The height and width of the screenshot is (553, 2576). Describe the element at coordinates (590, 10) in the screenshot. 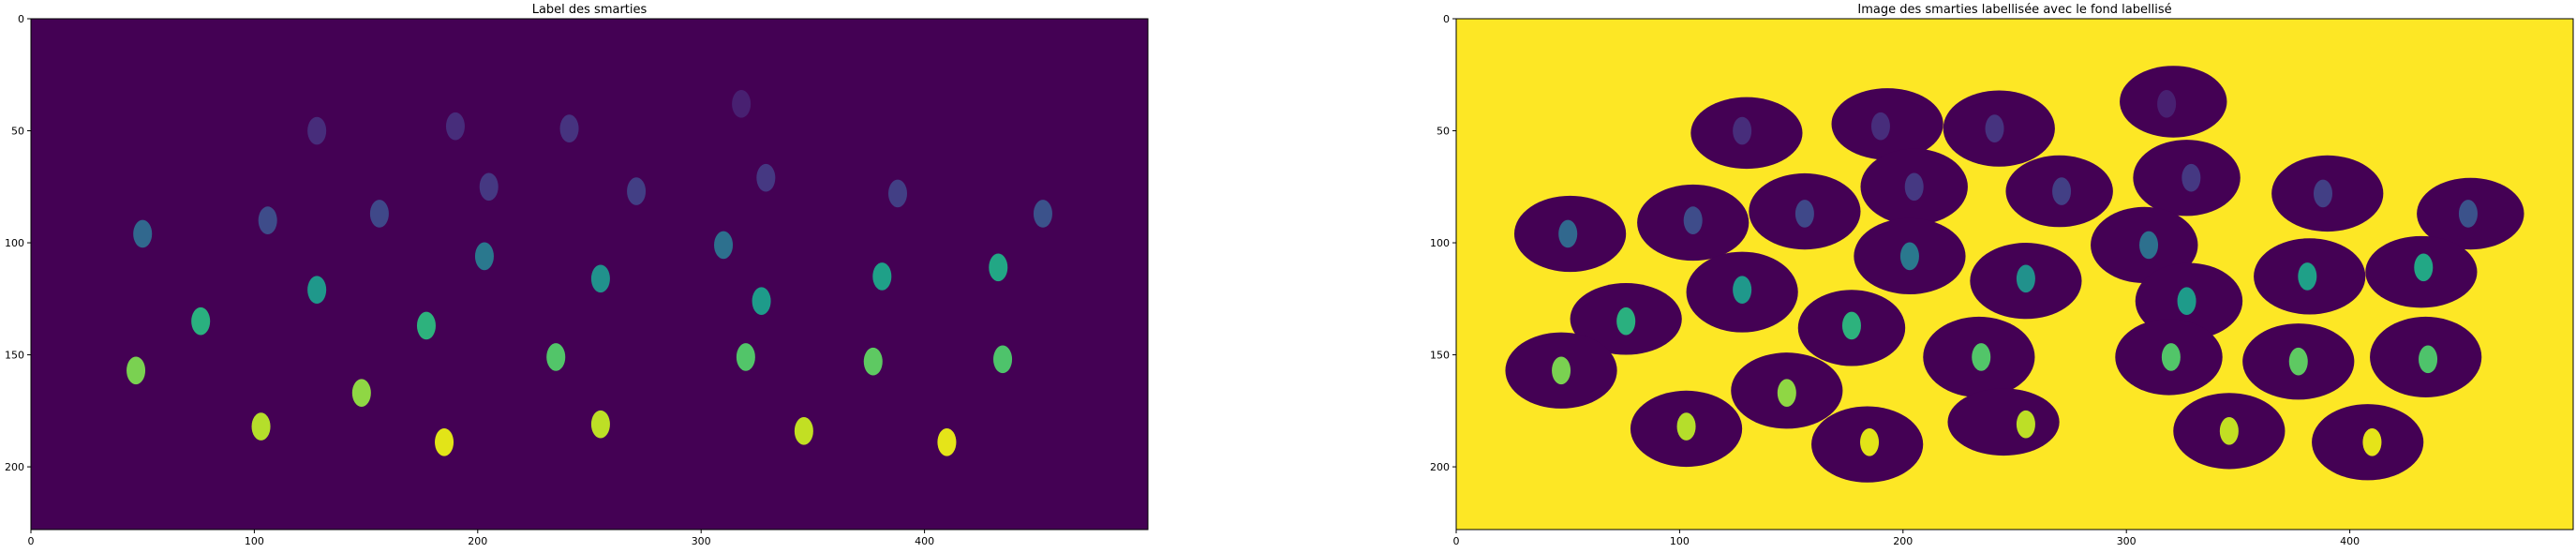

I see `chart-title: Label des smarties` at that location.